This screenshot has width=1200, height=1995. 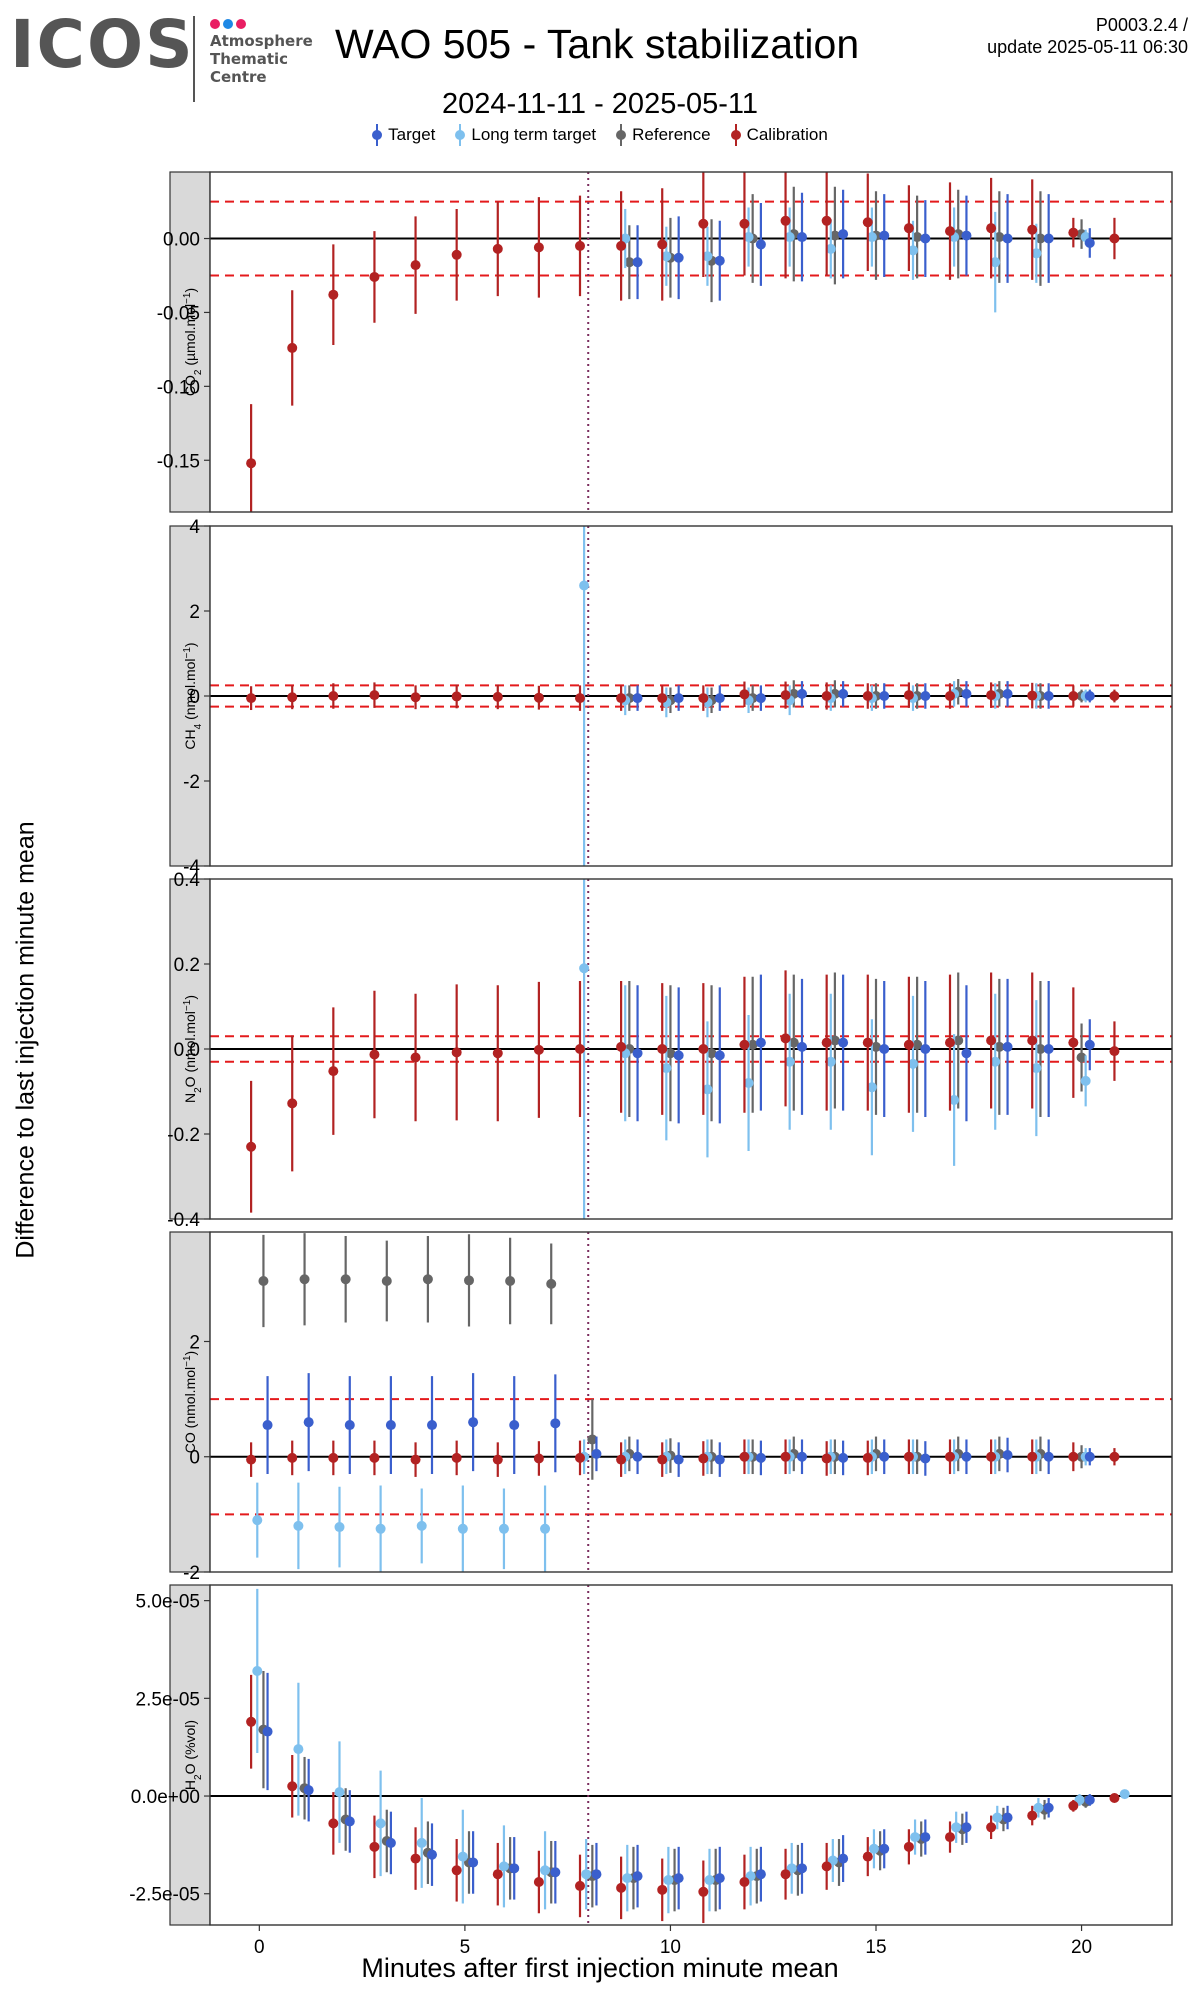 I want to click on y-tick-label-ch4: 2, so click(x=194, y=612).